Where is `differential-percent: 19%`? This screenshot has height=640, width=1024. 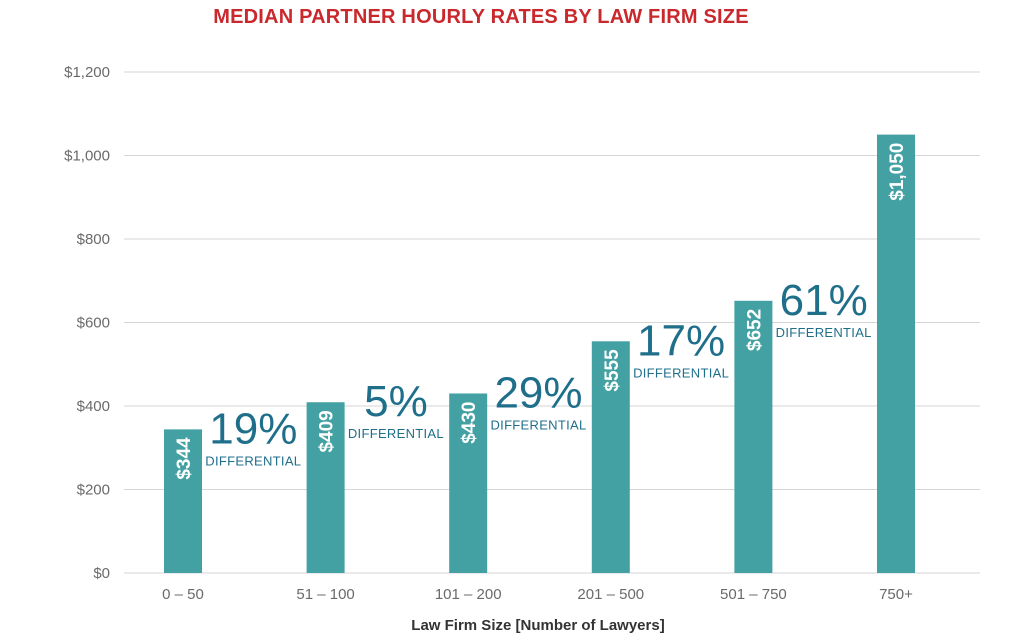 differential-percent: 19% is located at coordinates (253, 428).